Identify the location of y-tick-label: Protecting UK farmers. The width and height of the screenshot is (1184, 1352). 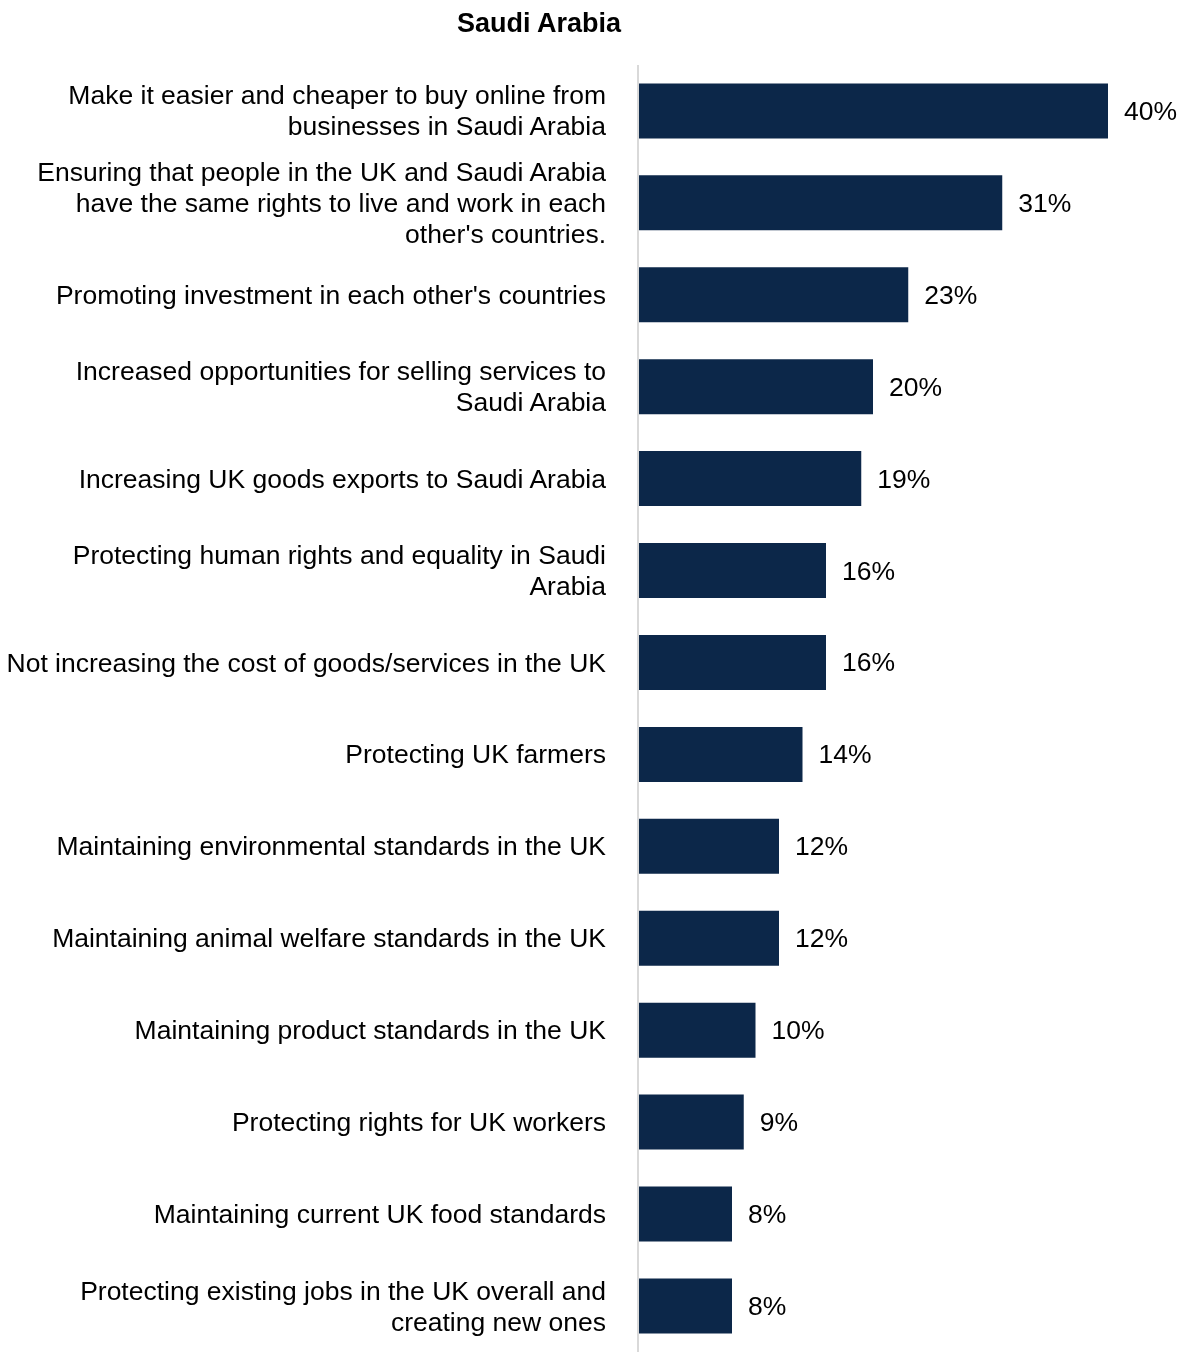
(475, 754).